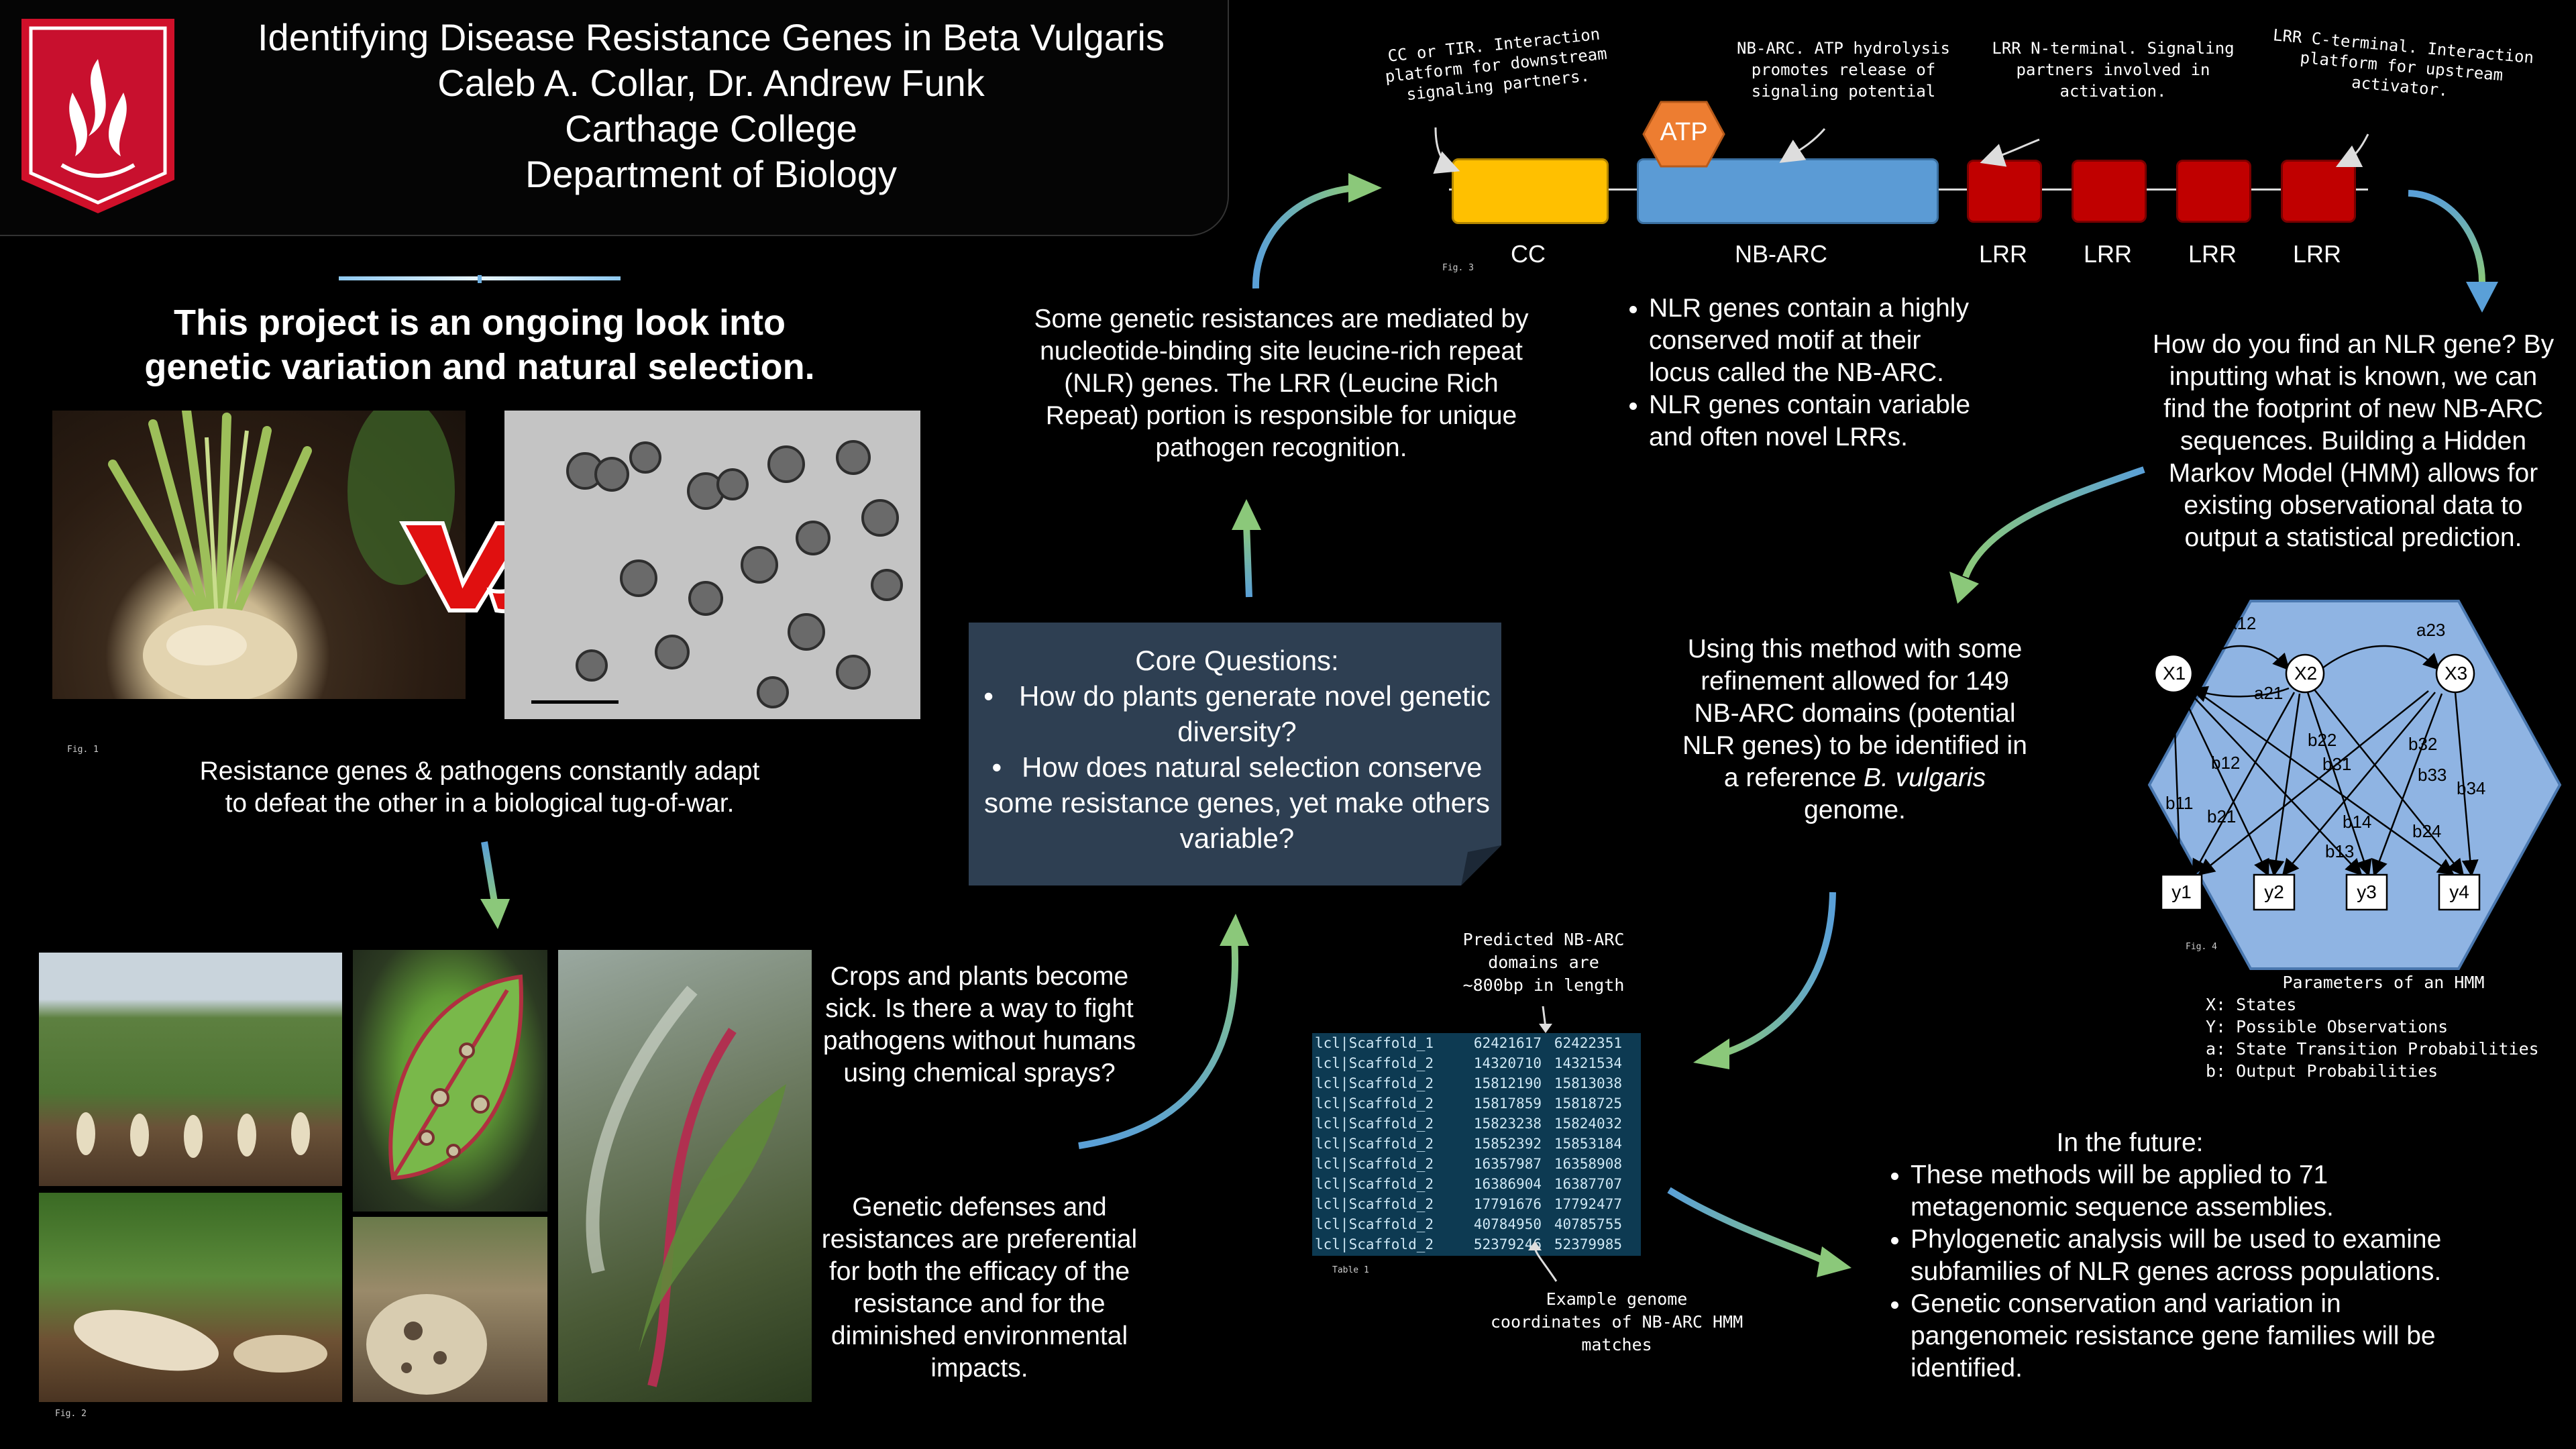  Describe the element at coordinates (2317, 254) in the screenshot. I see `lrr-label-4: LRR` at that location.